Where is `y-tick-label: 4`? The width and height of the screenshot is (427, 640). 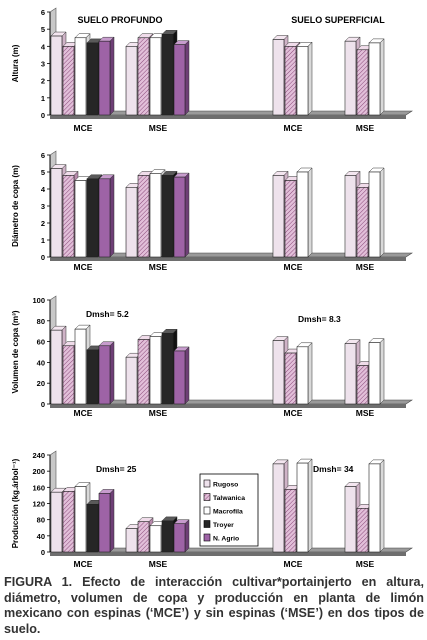 y-tick-label: 4 is located at coordinates (43, 46).